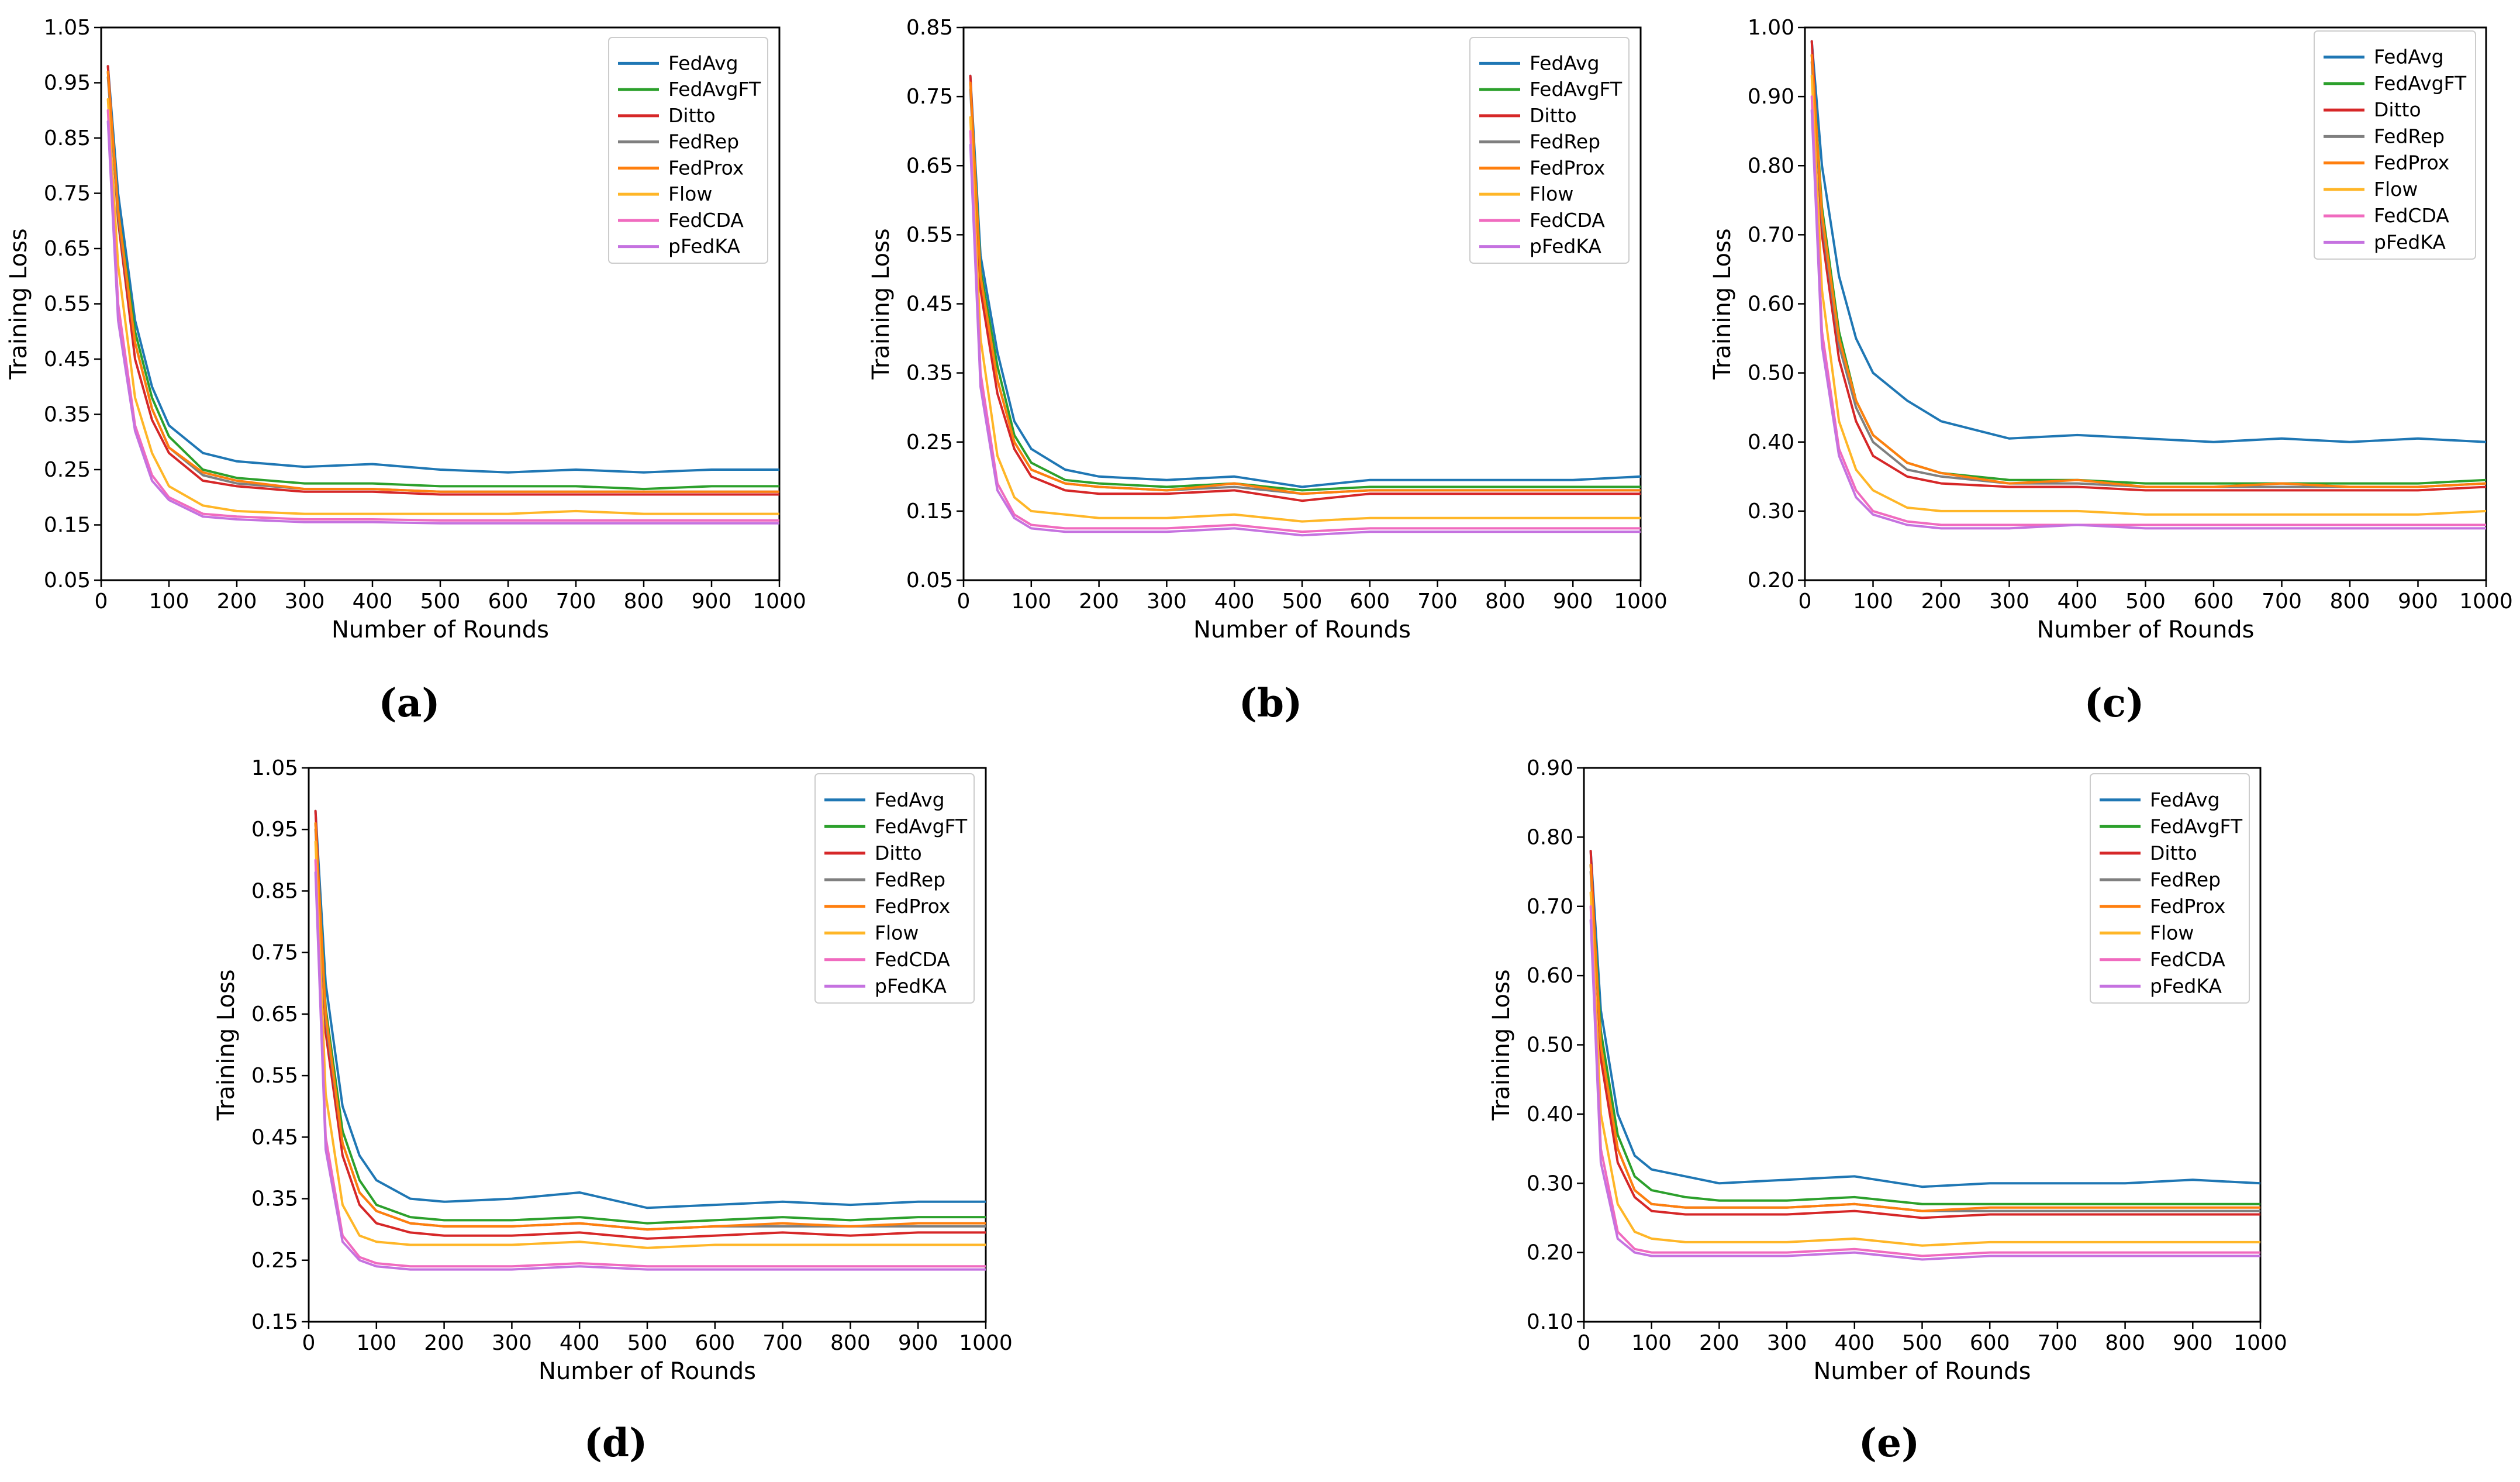  Describe the element at coordinates (1889, 1443) in the screenshot. I see `panel-caption: (e)` at that location.